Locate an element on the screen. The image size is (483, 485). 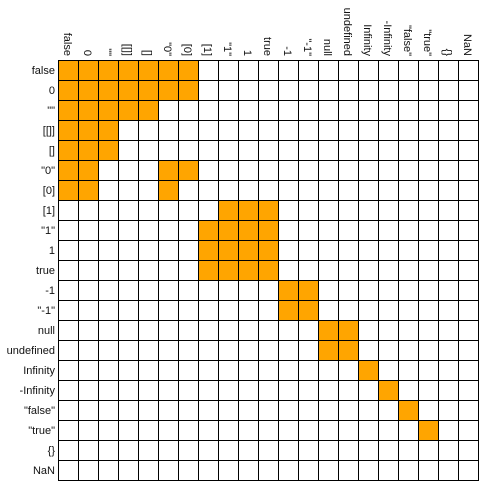
matrix-cell-r1-c6 is located at coordinates (188, 90).